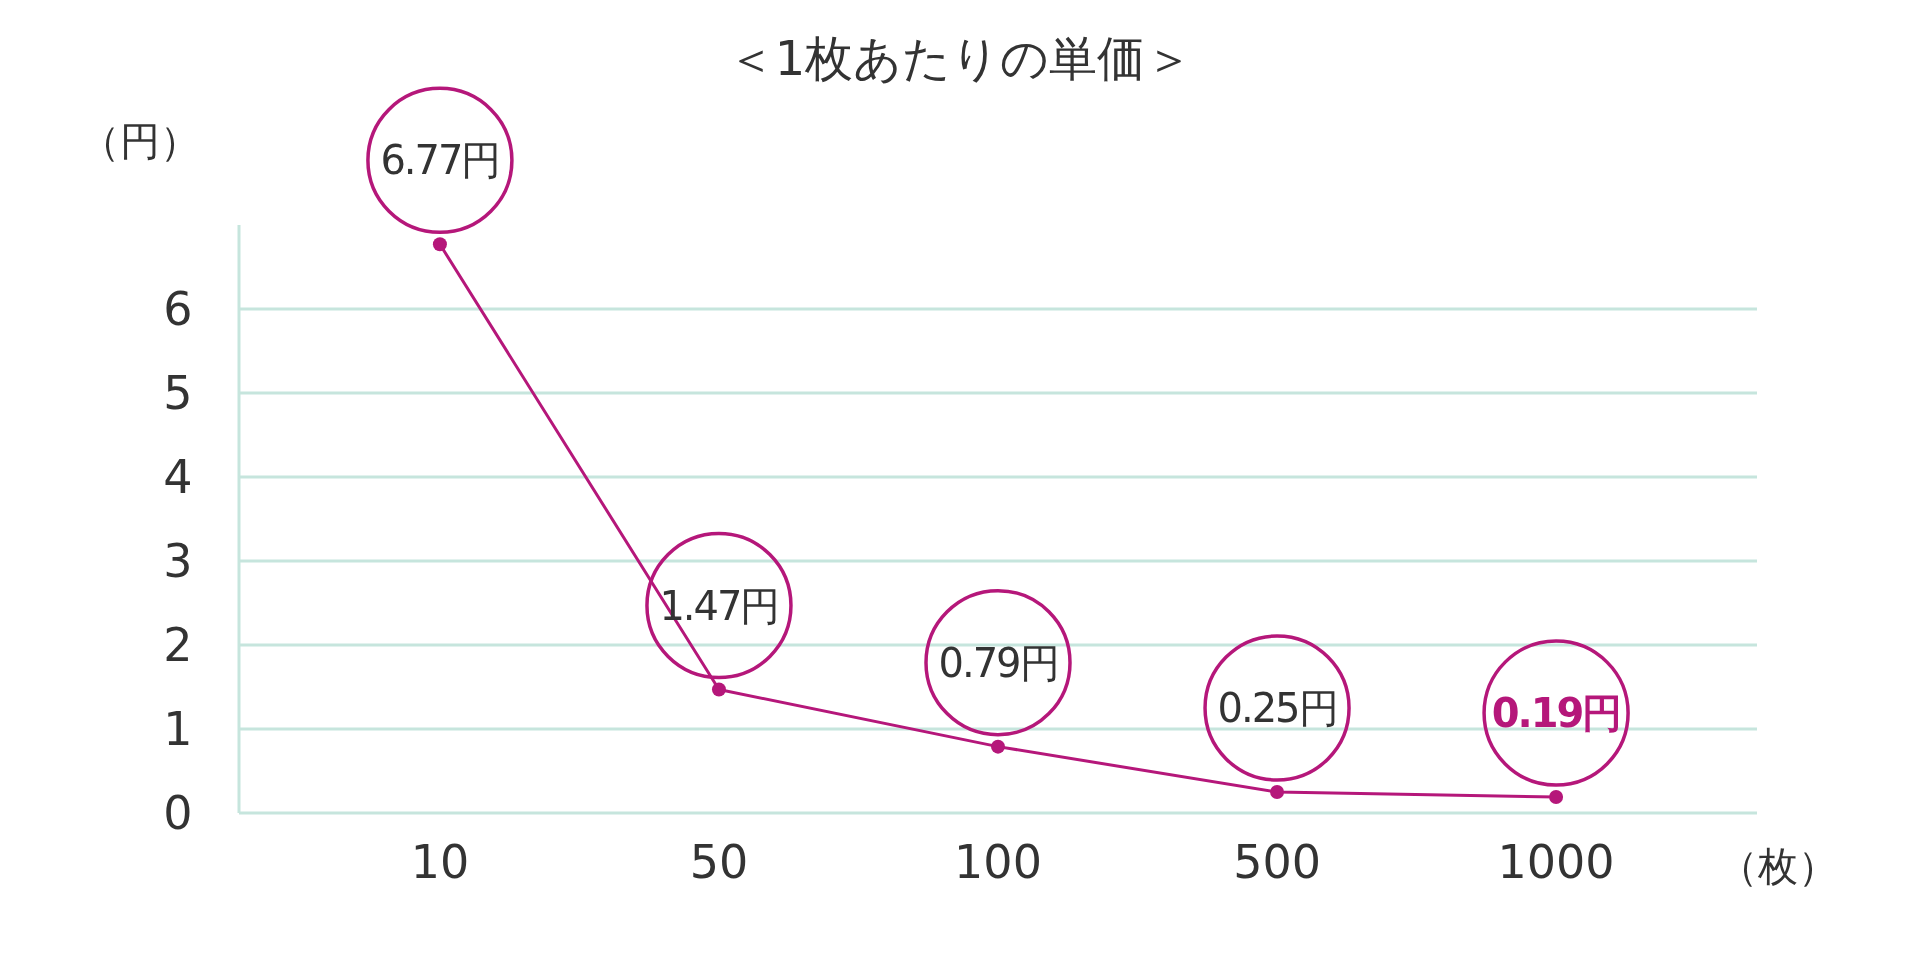 The width and height of the screenshot is (1920, 980). What do you see at coordinates (1556, 713) in the screenshot?
I see `data-label: 0.19円` at bounding box center [1556, 713].